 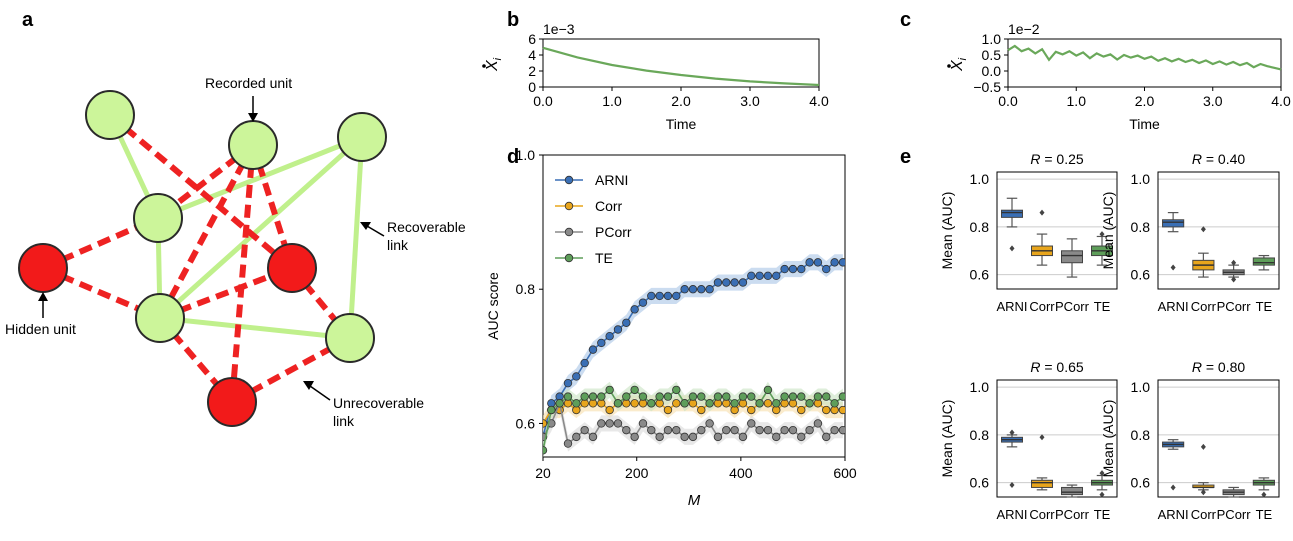 What do you see at coordinates (1011, 514) in the screenshot?
I see `x-tick-label: ARNI` at bounding box center [1011, 514].